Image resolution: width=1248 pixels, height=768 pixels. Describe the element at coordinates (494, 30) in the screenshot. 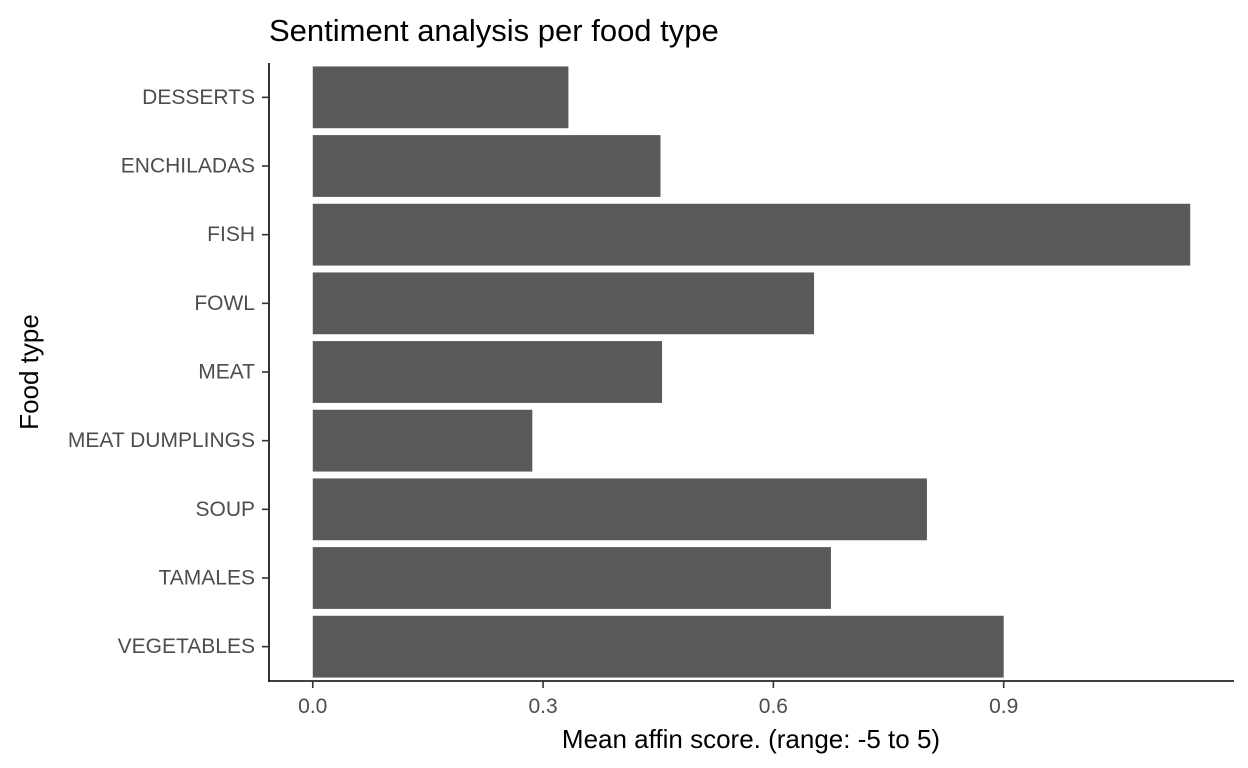

I see `chart-title: Sentiment analysis per food type` at that location.